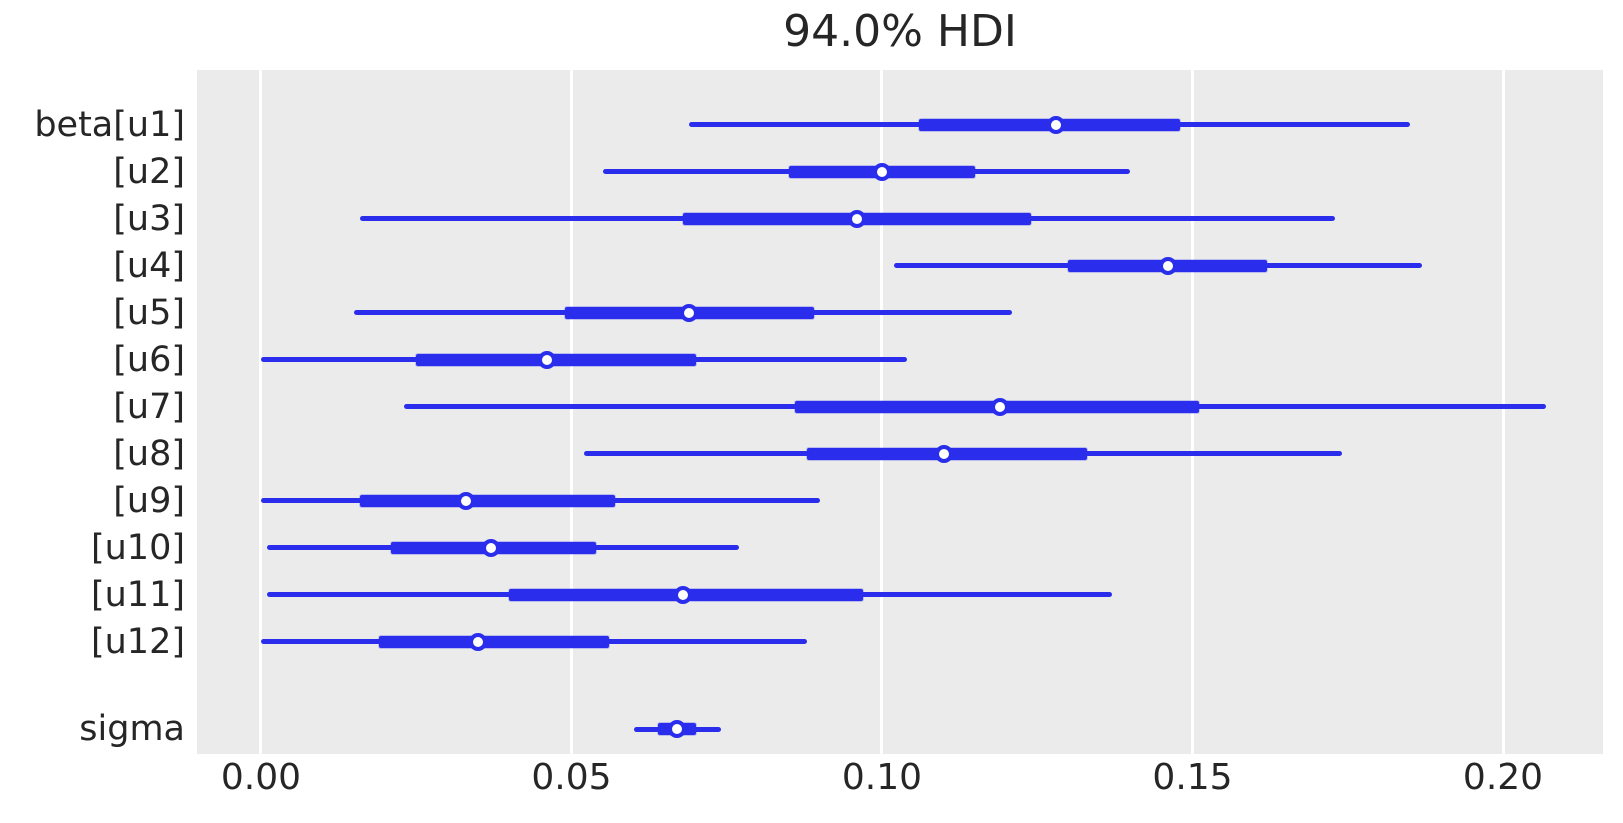 The image size is (1623, 823). Describe the element at coordinates (677, 729) in the screenshot. I see `median-dot-sigma` at that location.